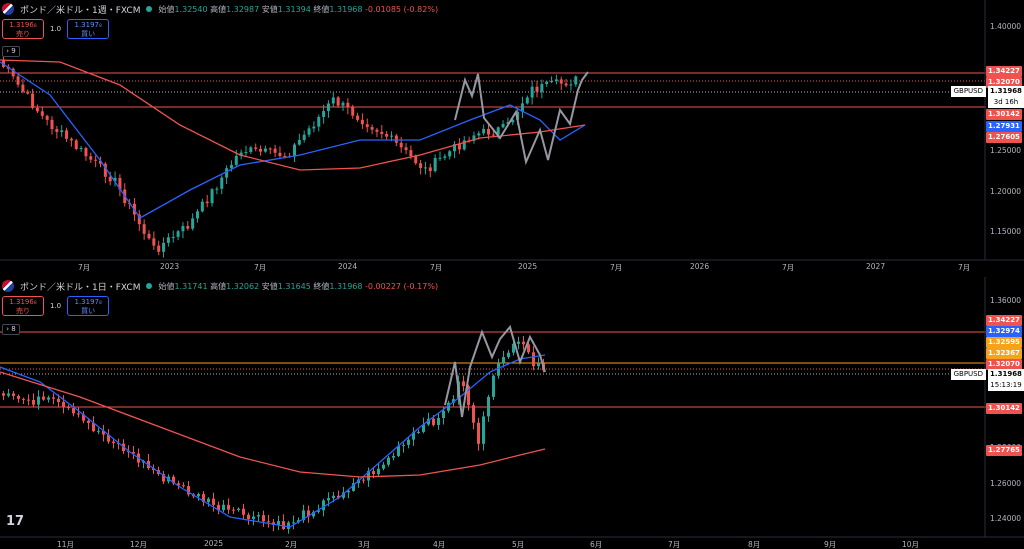  What do you see at coordinates (149, 286) in the screenshot?
I see `market-open-icon` at bounding box center [149, 286].